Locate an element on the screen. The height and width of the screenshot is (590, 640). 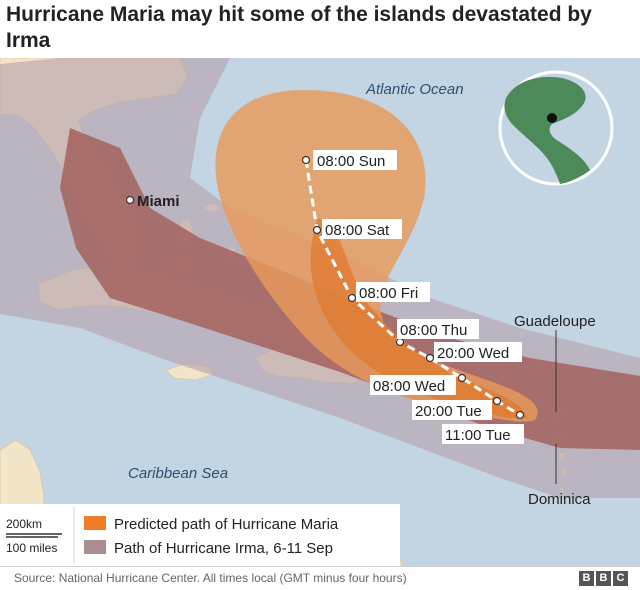
track-label: 20:00 Tue is located at coordinates (448, 411).